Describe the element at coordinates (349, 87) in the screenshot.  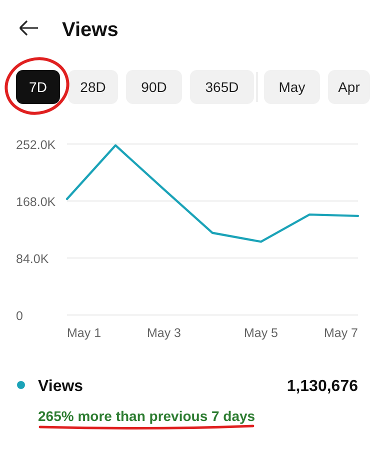
I see `text: Apr` at that location.